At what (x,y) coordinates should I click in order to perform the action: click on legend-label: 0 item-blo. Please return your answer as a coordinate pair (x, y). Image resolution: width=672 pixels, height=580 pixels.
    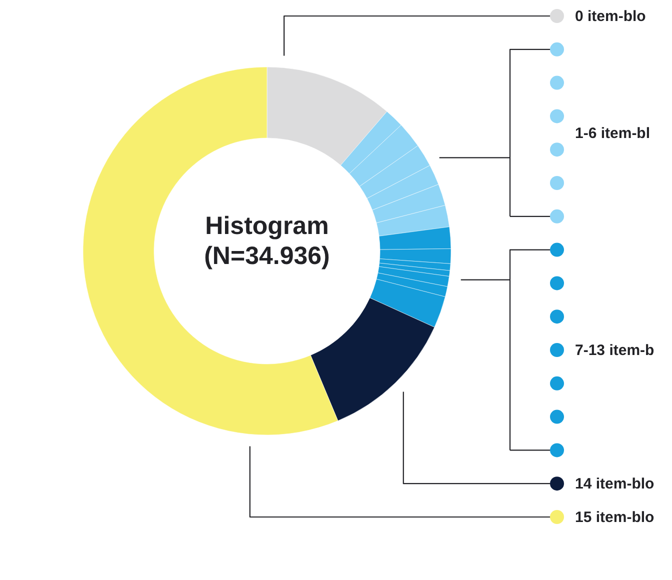
    Looking at the image, I should click on (610, 16).